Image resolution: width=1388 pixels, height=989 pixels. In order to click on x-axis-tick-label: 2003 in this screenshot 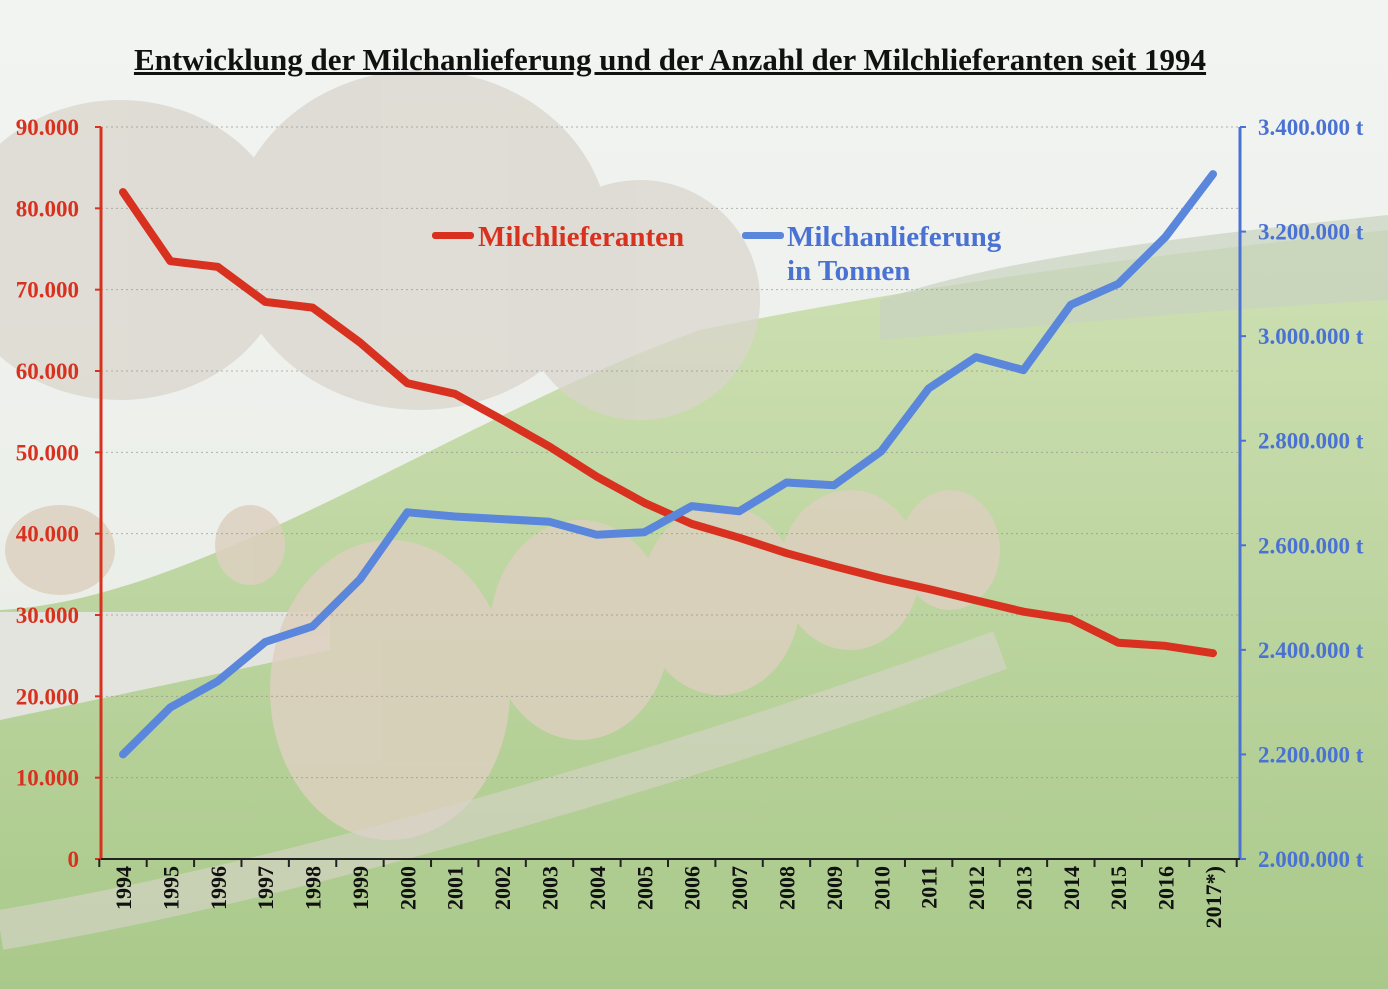, I will do `click(550, 888)`.